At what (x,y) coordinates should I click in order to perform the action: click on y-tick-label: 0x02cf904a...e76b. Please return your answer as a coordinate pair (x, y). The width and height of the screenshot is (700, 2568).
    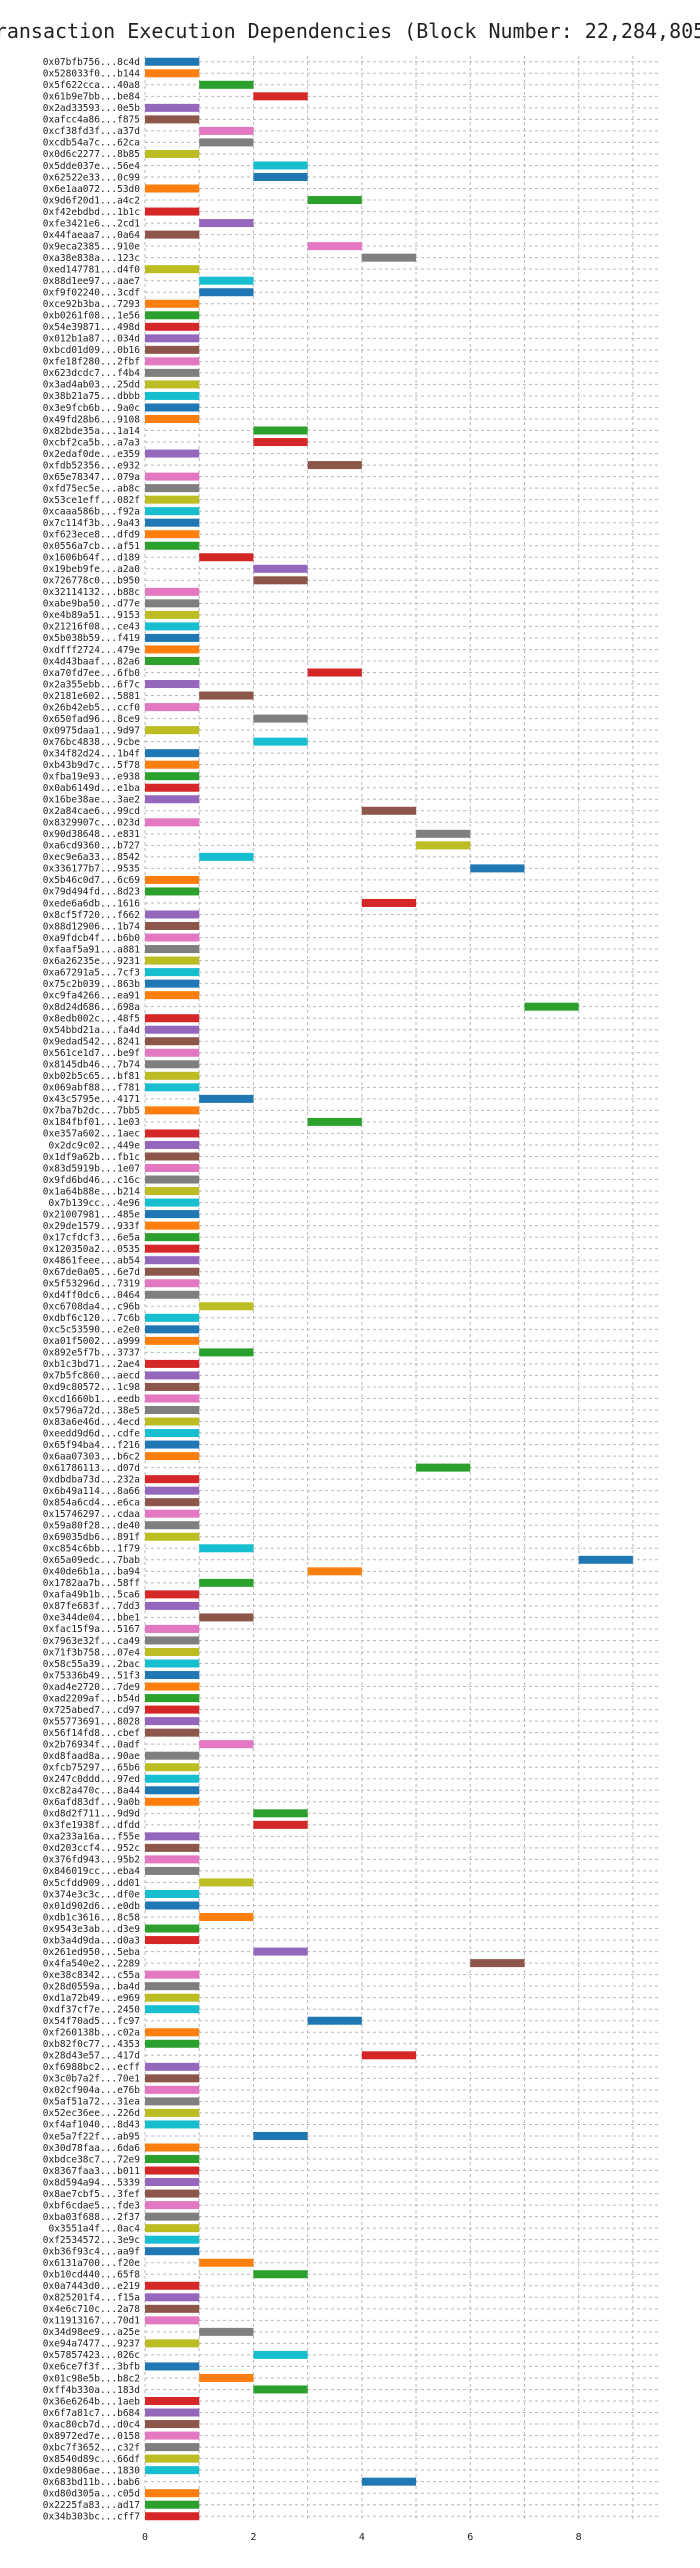
    Looking at the image, I should click on (92, 2090).